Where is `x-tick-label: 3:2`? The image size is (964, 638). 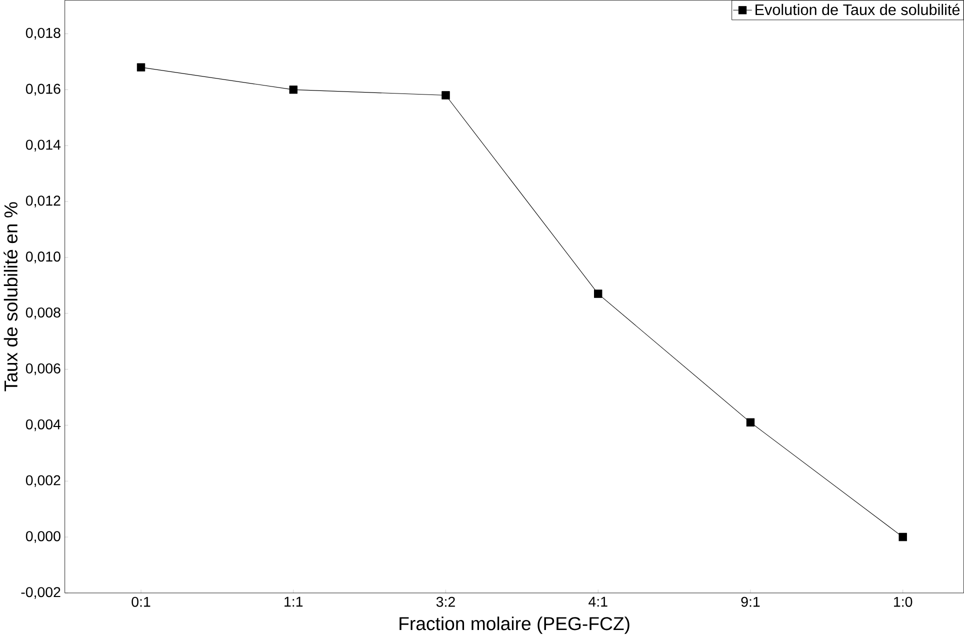
x-tick-label: 3:2 is located at coordinates (445, 602).